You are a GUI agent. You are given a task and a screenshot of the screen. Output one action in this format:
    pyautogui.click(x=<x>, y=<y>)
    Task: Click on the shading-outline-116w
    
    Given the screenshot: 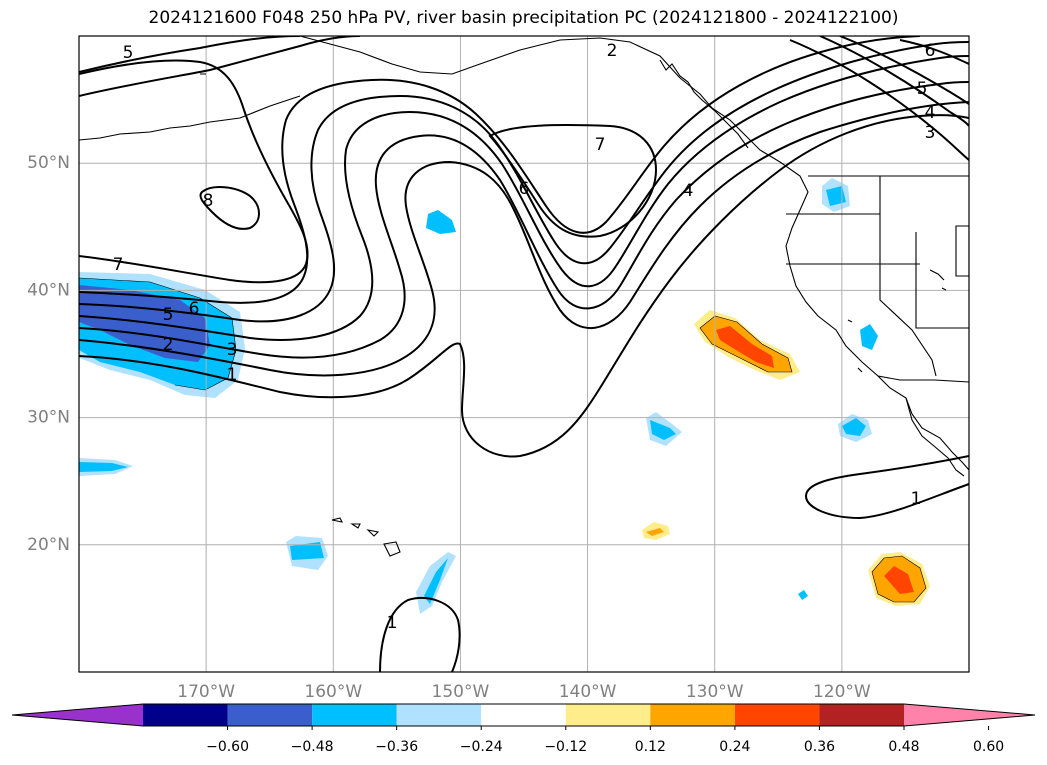 What is the action you would take?
    pyautogui.click(x=899, y=579)
    